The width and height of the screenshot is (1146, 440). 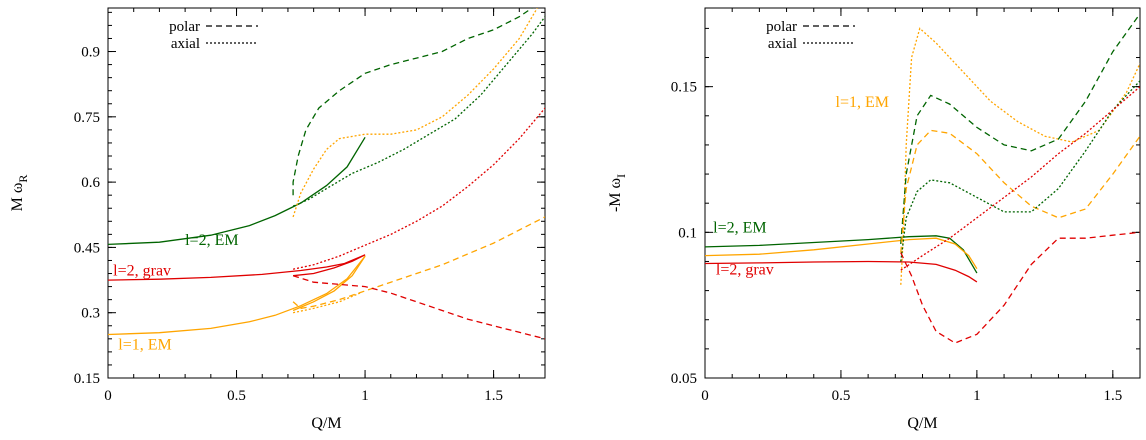 I want to click on y-axis-title: -M ωI, so click(x=617, y=193).